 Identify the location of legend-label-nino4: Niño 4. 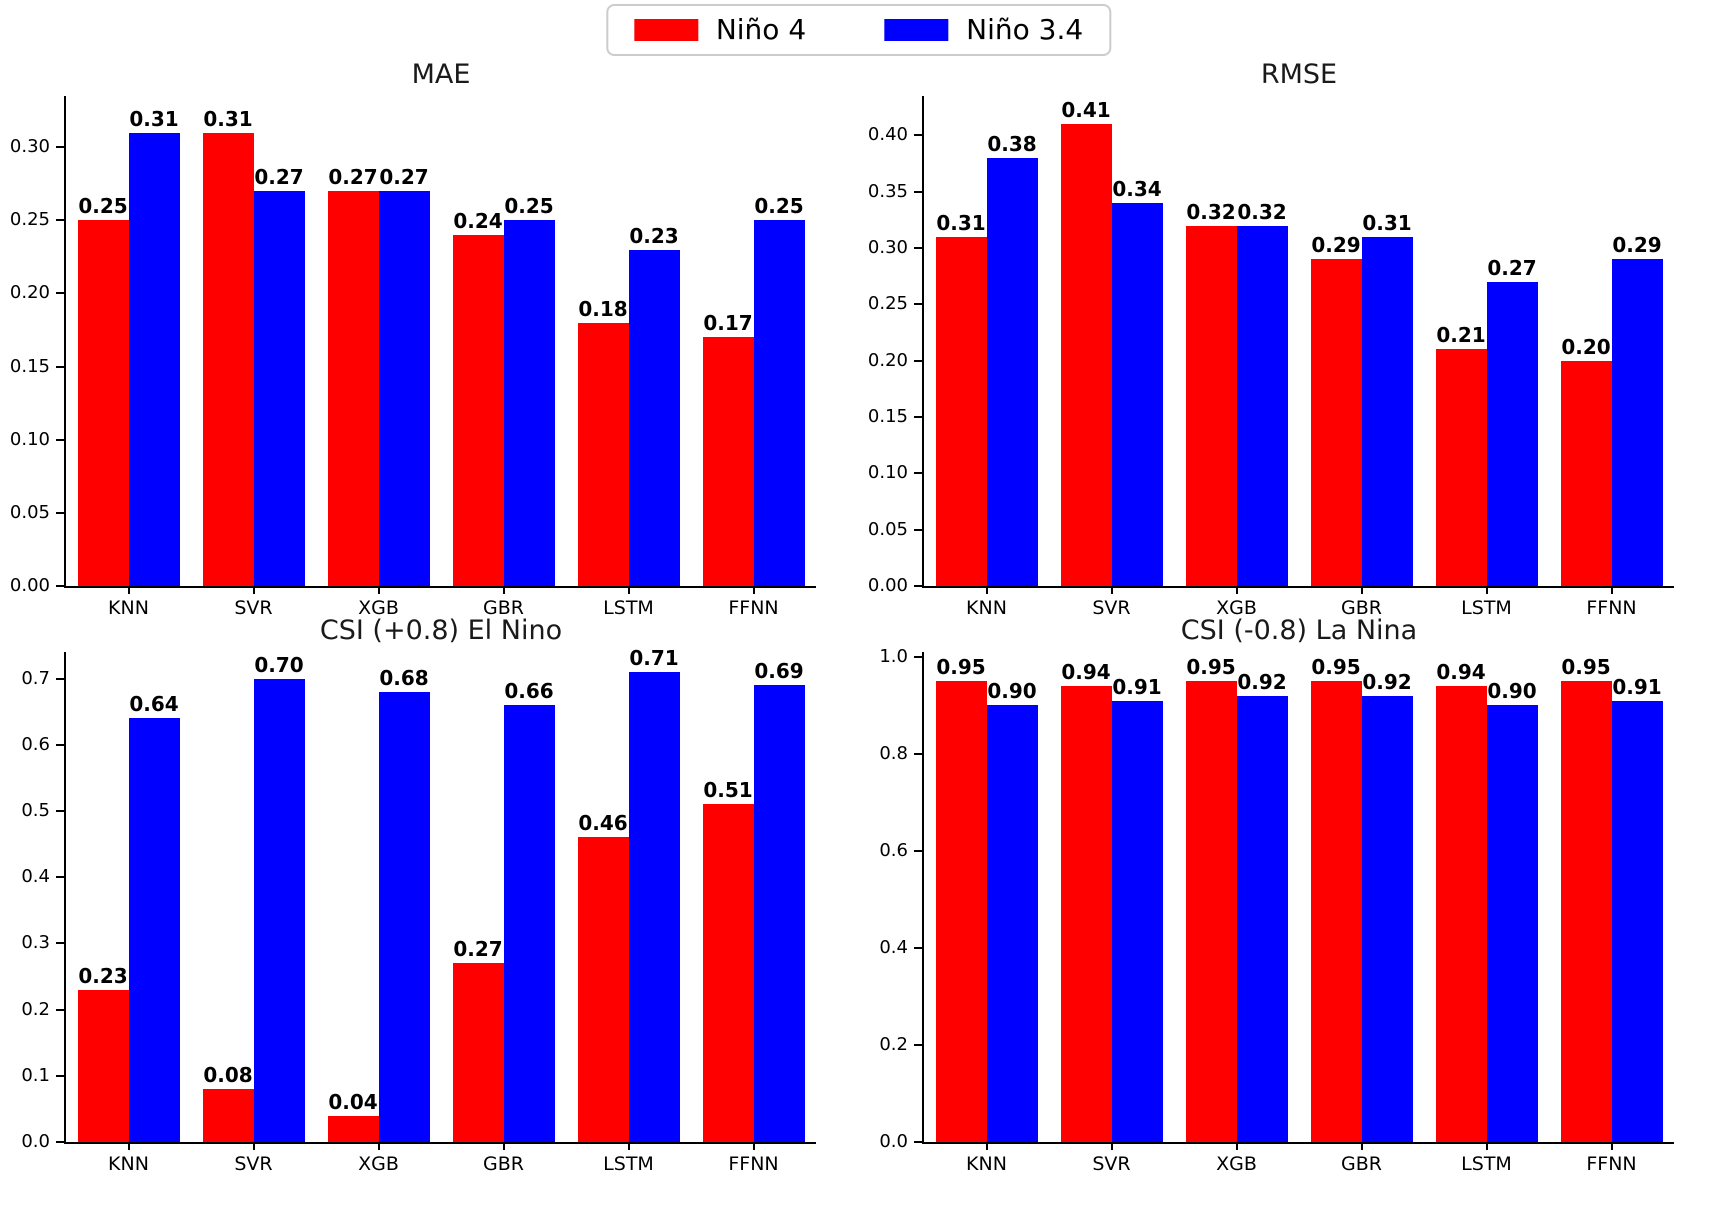
(761, 29).